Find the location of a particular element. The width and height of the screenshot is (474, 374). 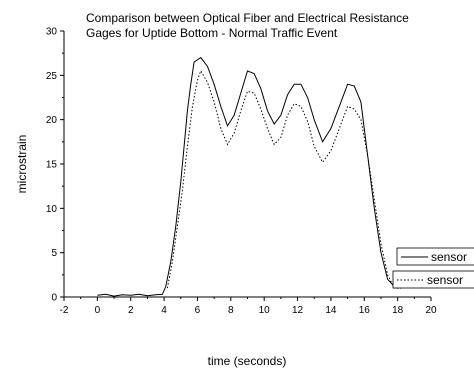

x-axis-label: time (seconds) is located at coordinates (247, 361).